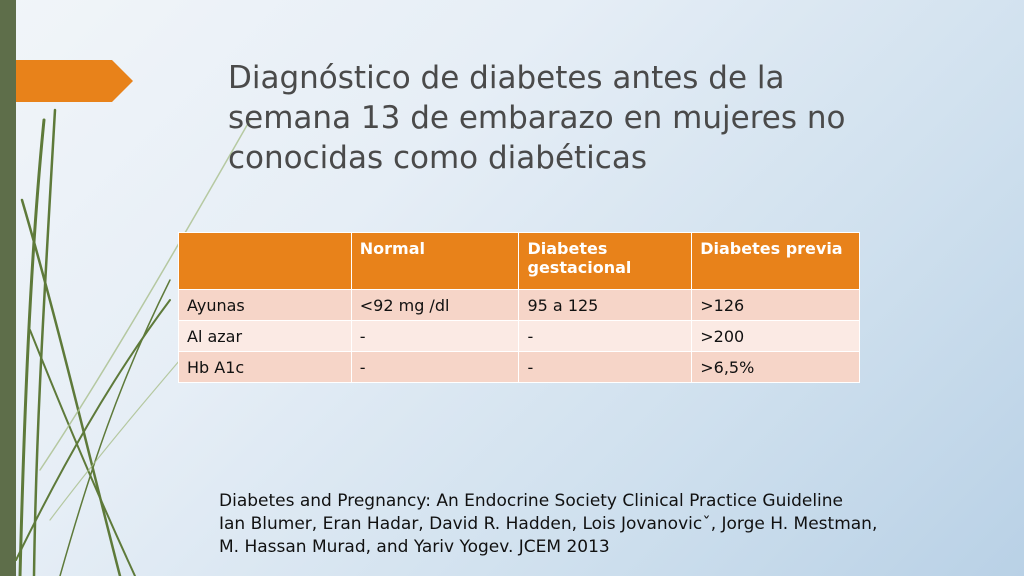 The image size is (1024, 576). I want to click on header-cell-normal: Normal, so click(435, 261).